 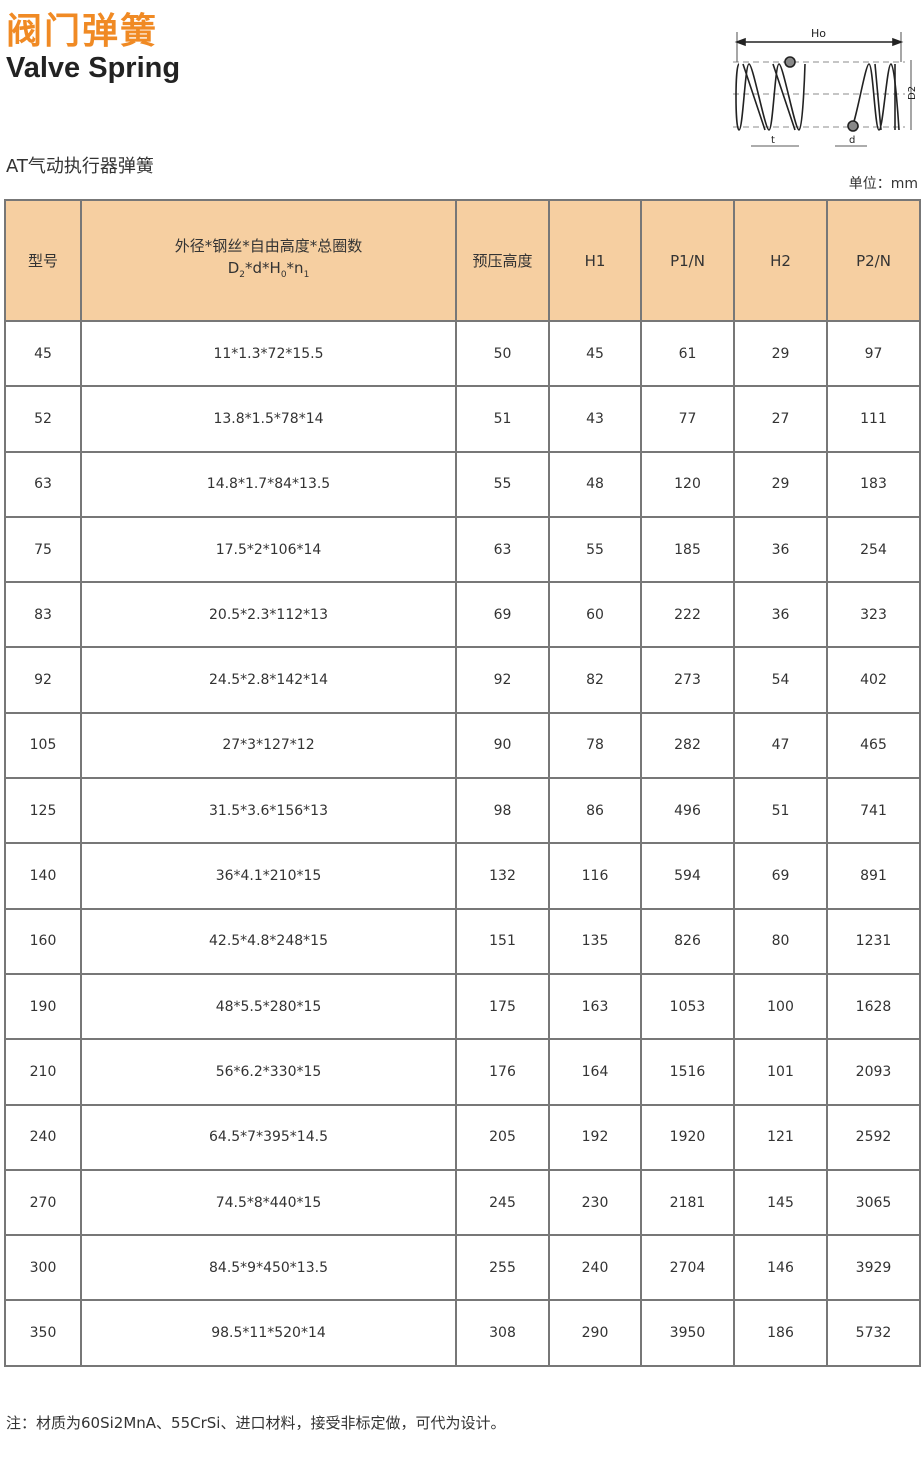 What do you see at coordinates (502, 1202) in the screenshot?
I see `cell-preload: 245` at bounding box center [502, 1202].